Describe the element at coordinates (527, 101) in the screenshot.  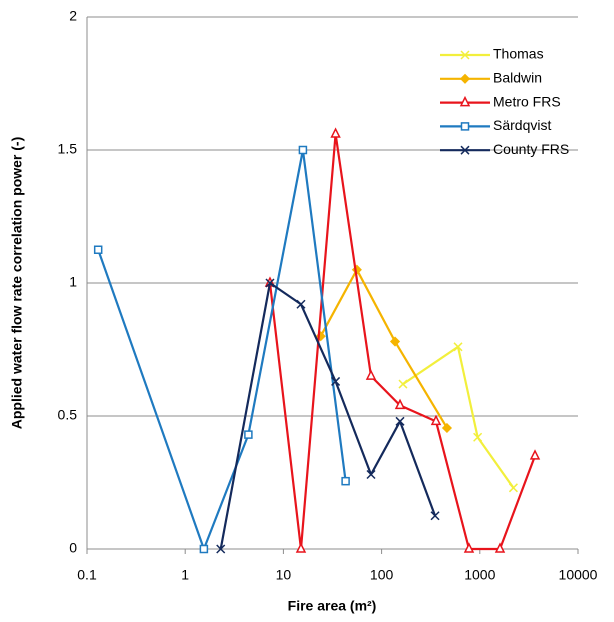
I see `legend-label: Metro FRS` at that location.